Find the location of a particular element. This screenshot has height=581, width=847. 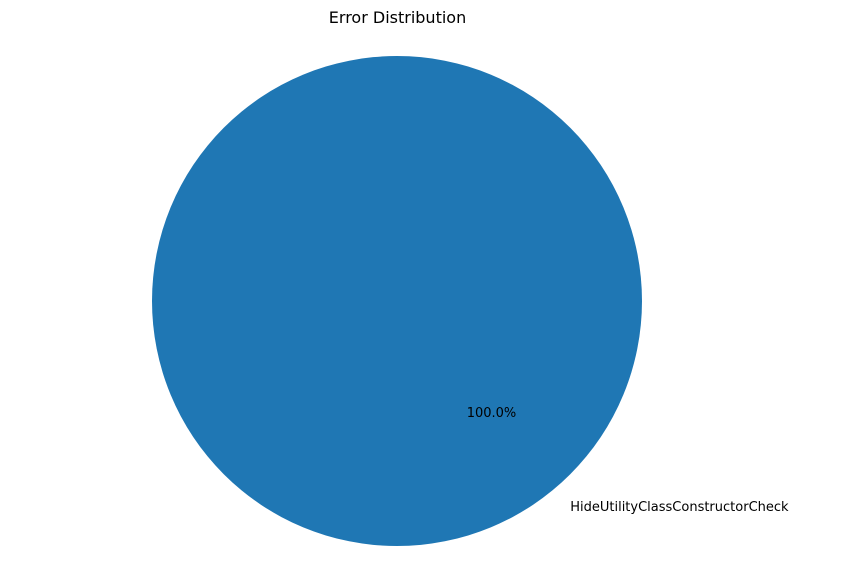

chart-title: Error Distribution is located at coordinates (397, 17).